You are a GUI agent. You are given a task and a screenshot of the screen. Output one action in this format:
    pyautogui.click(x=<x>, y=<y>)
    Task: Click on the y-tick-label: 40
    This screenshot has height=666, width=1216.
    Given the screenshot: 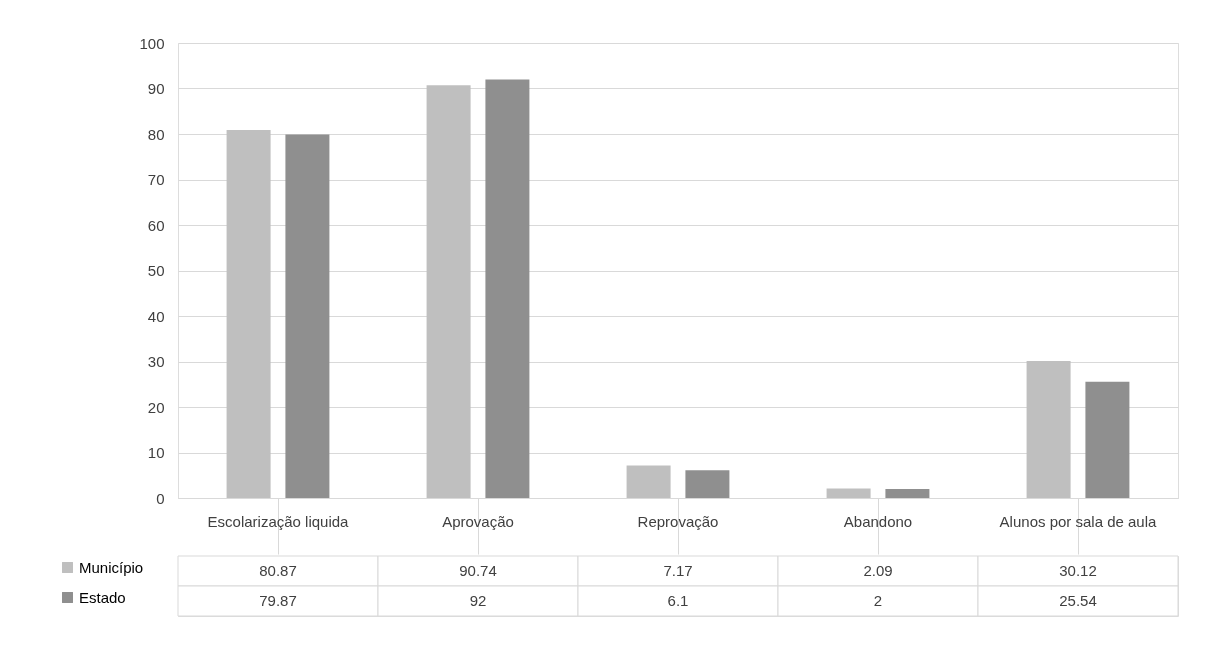 What is the action you would take?
    pyautogui.click(x=156, y=316)
    